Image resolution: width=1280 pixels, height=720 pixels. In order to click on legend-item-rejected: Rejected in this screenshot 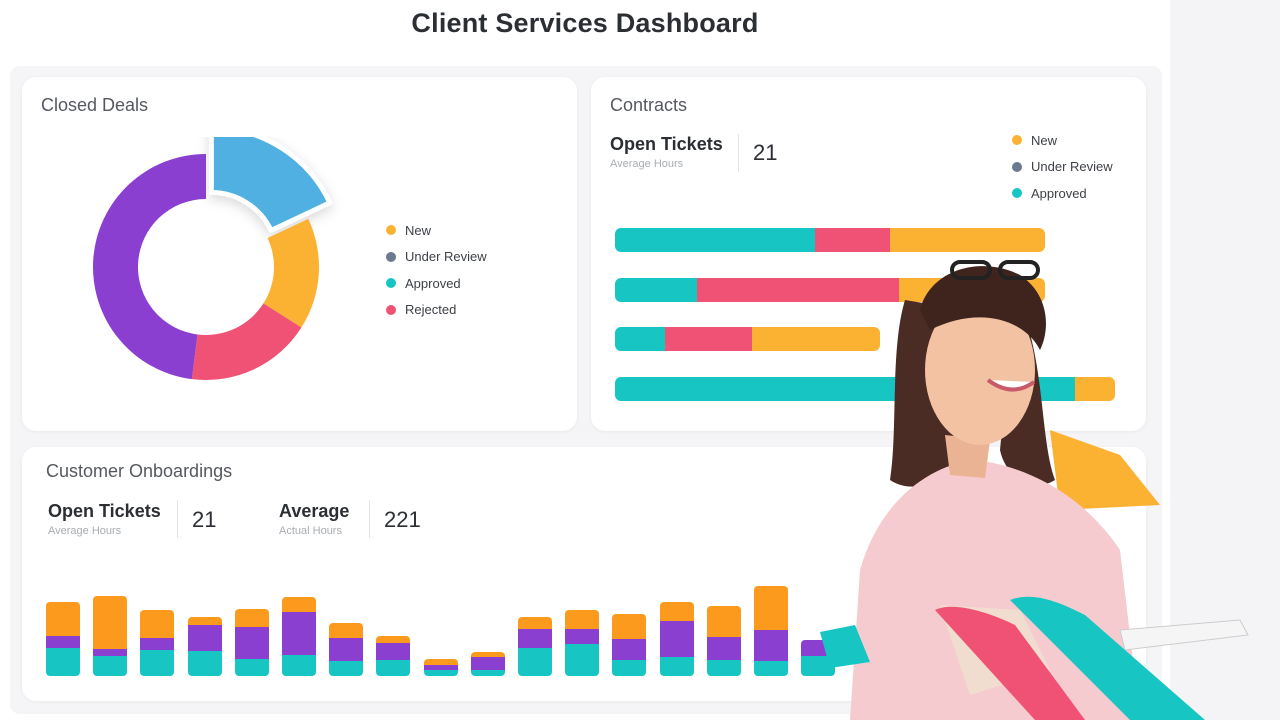, I will do `click(436, 310)`.